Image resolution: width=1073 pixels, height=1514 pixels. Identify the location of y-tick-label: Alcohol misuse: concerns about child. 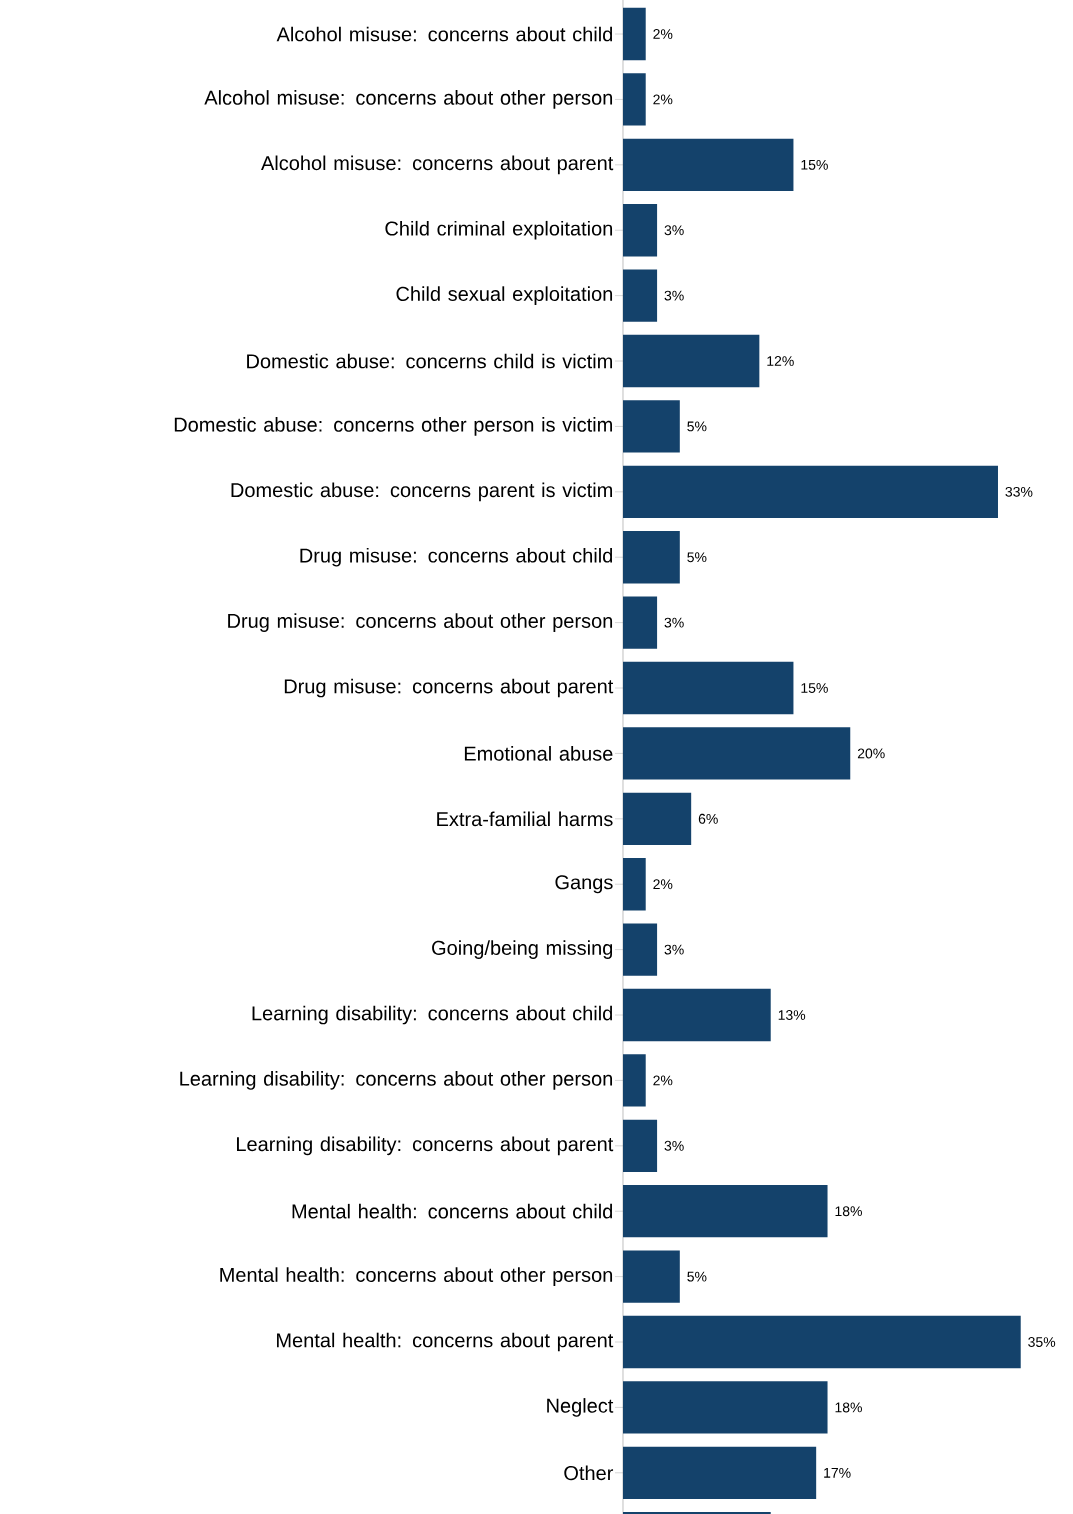
(444, 34).